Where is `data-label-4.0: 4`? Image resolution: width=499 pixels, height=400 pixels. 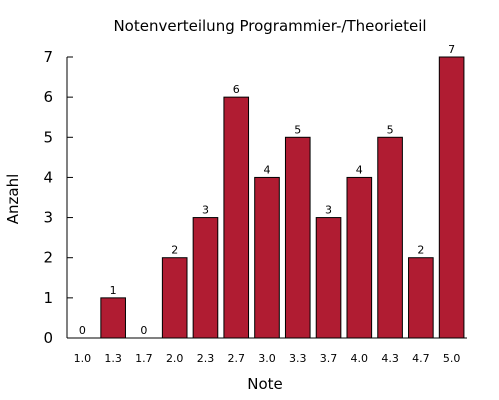
data-label-4.0: 4 is located at coordinates (359, 169).